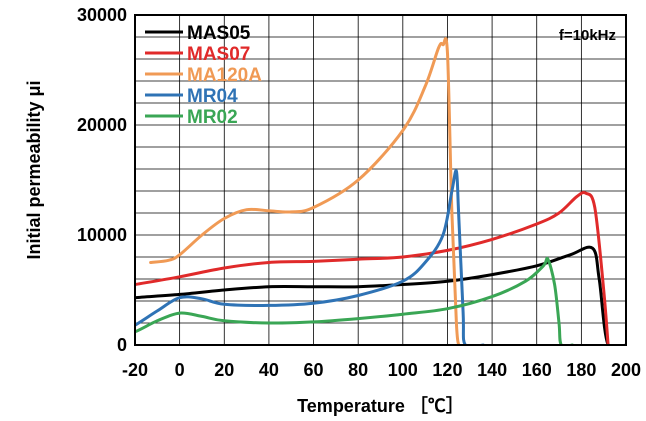 The image size is (646, 421). What do you see at coordinates (180, 370) in the screenshot?
I see `x-tick-label: 0` at bounding box center [180, 370].